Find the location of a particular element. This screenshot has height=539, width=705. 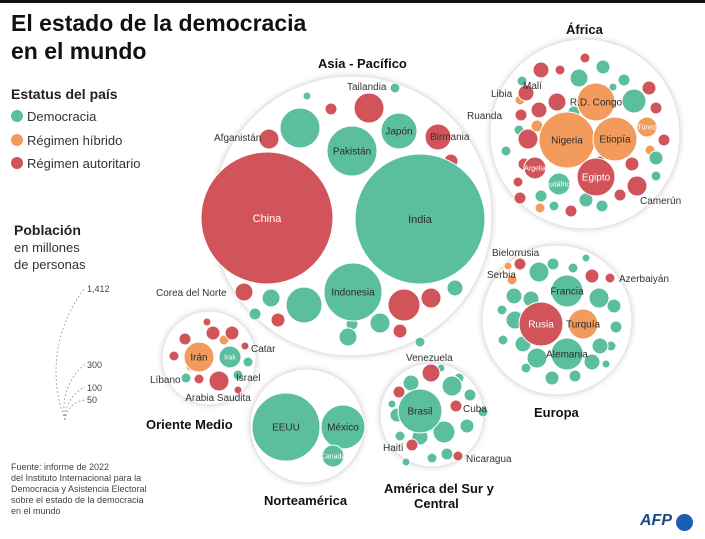

legend-item-autoritario: Régimen autoritario is located at coordinates (75, 163).